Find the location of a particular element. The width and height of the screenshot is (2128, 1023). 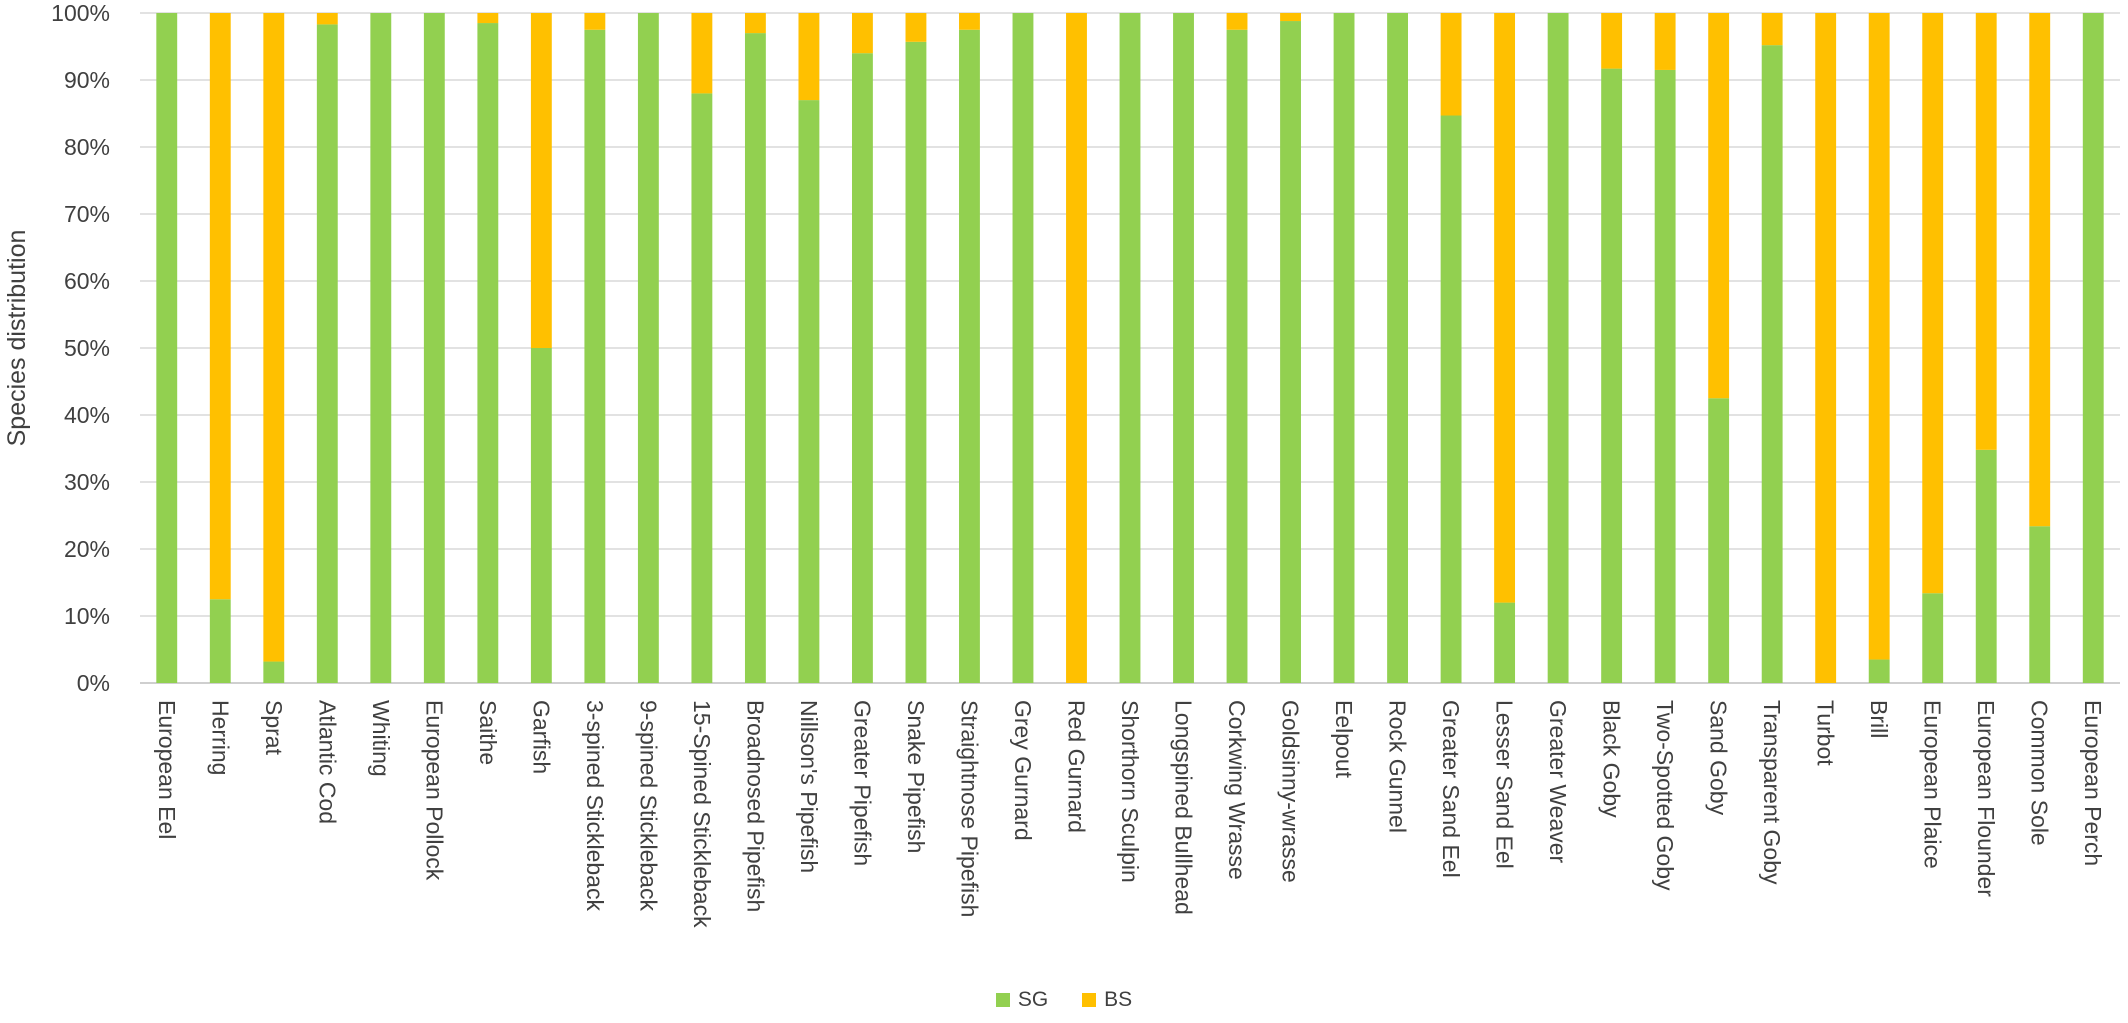

x-tick-label: Broadnosed Pipefish is located at coordinates (755, 806).